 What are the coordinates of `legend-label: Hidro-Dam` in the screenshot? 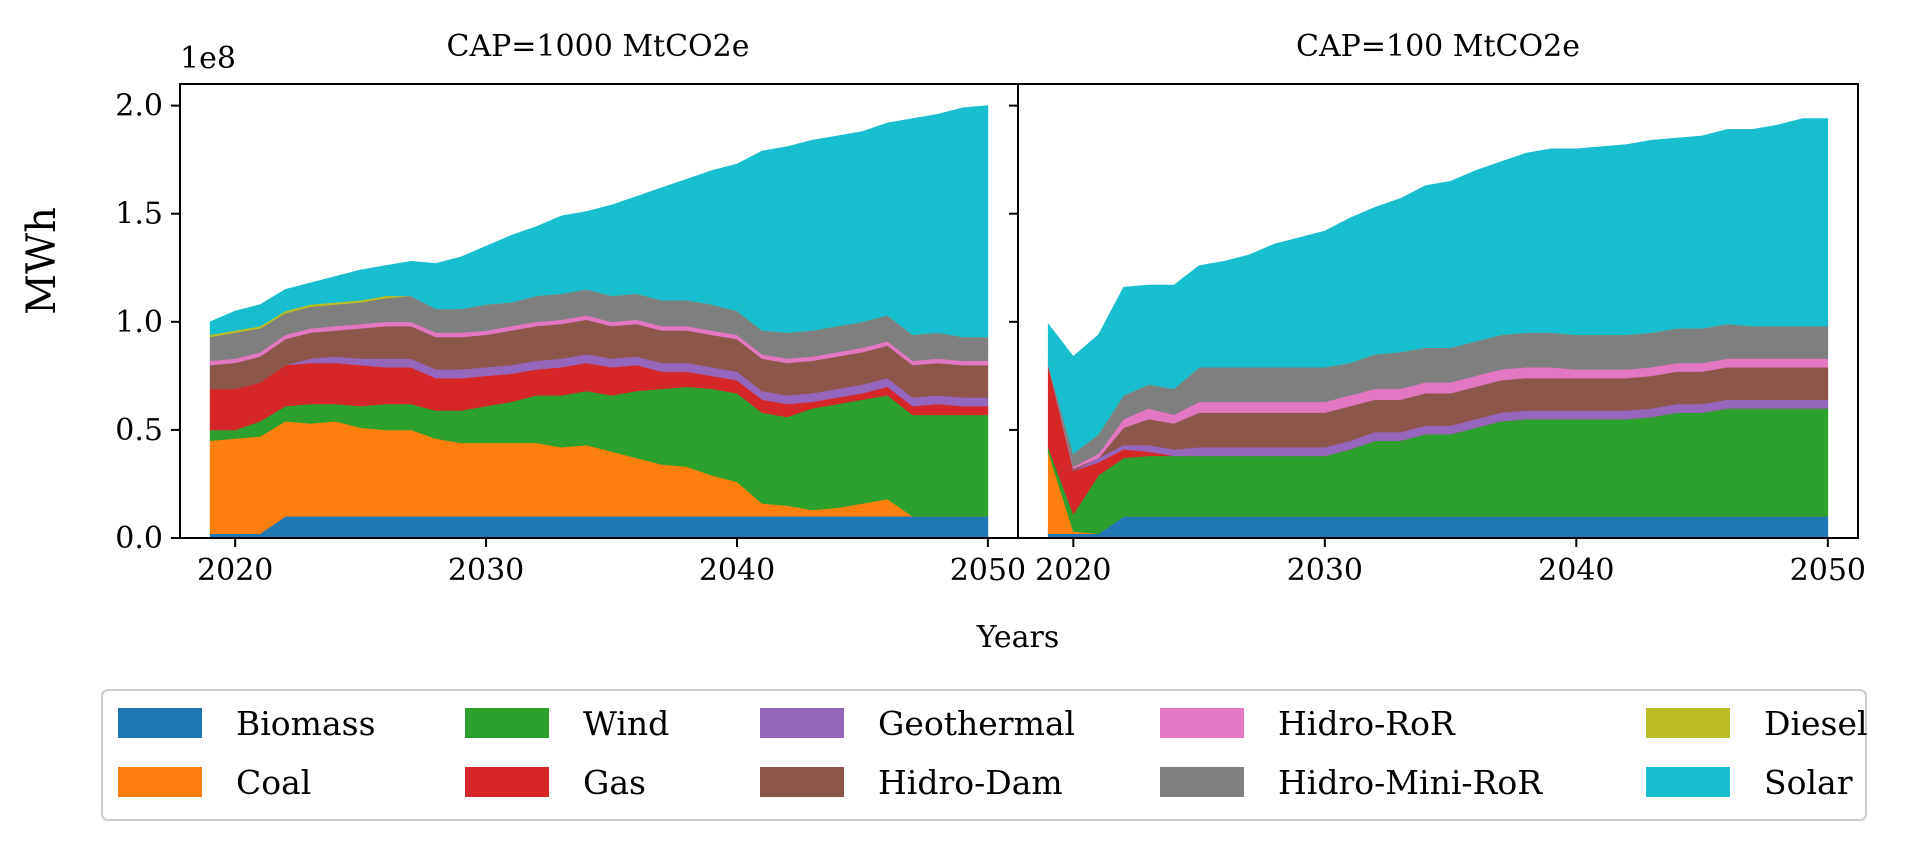 It's located at (970, 782).